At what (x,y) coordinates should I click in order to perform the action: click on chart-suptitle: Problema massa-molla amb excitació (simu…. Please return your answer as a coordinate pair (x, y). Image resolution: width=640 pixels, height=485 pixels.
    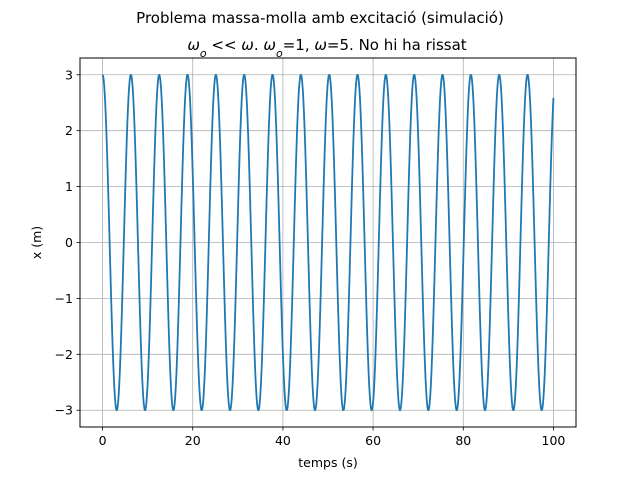
    Looking at the image, I should click on (320, 18).